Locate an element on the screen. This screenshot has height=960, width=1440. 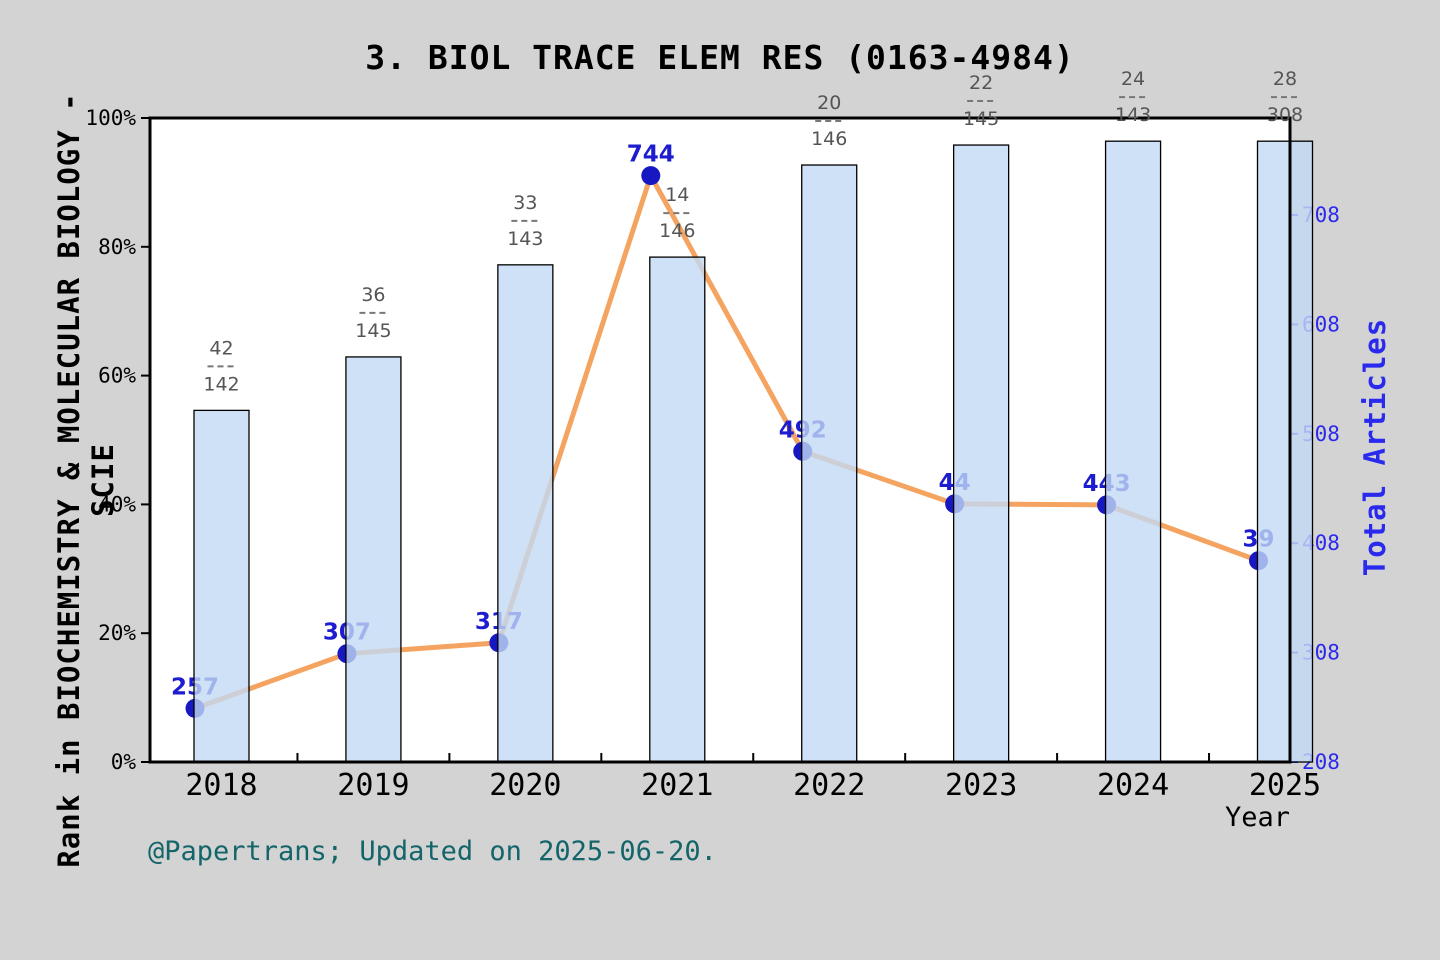
x-axis-title: Year is located at coordinates (1257, 817).